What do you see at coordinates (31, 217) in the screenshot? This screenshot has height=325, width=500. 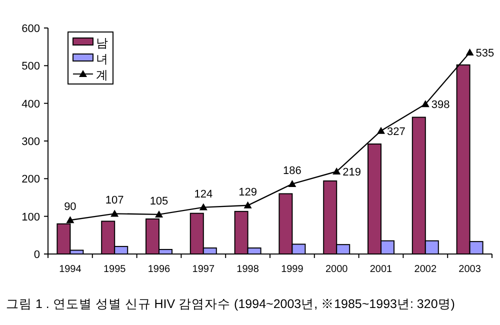 I see `y-tick-label: 100` at bounding box center [31, 217].